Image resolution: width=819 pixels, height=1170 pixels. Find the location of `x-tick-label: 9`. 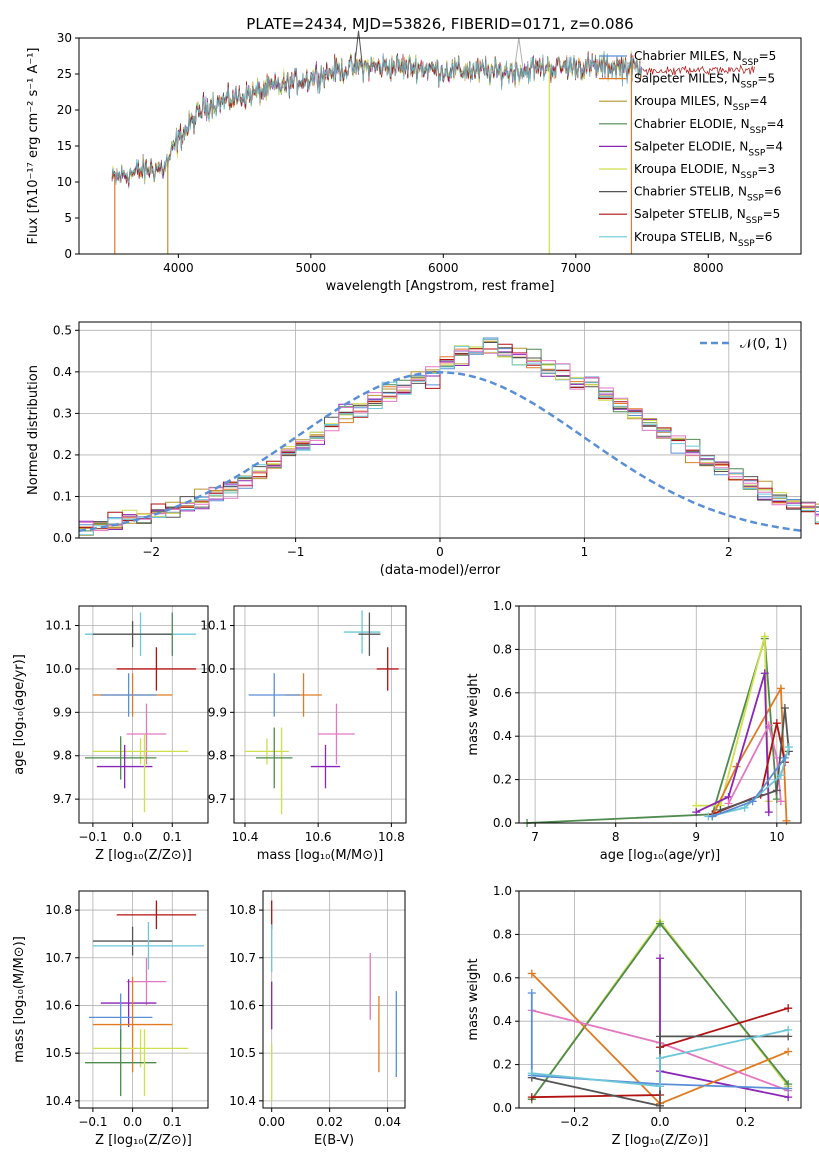

x-tick-label: 9 is located at coordinates (696, 837).